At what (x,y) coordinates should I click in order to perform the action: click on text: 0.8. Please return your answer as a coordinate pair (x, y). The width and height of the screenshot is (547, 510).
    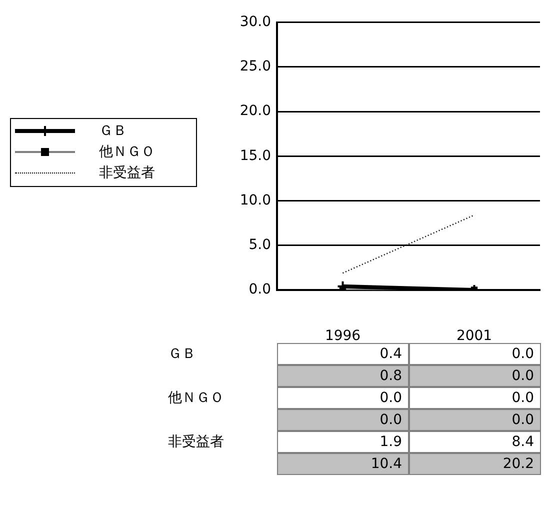
    Looking at the image, I should click on (391, 376).